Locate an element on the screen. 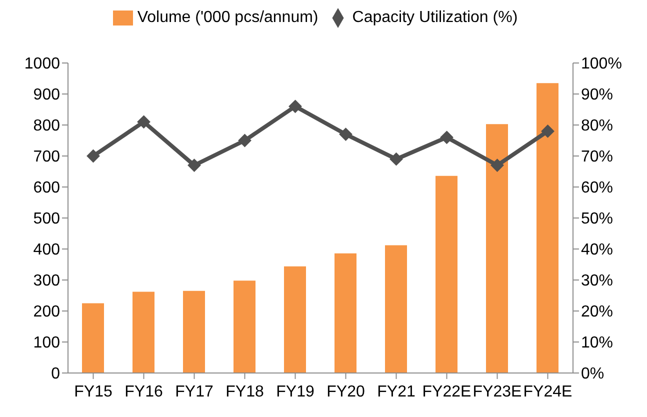 This screenshot has height=417, width=647. y-tick-label: 300 is located at coordinates (46, 281).